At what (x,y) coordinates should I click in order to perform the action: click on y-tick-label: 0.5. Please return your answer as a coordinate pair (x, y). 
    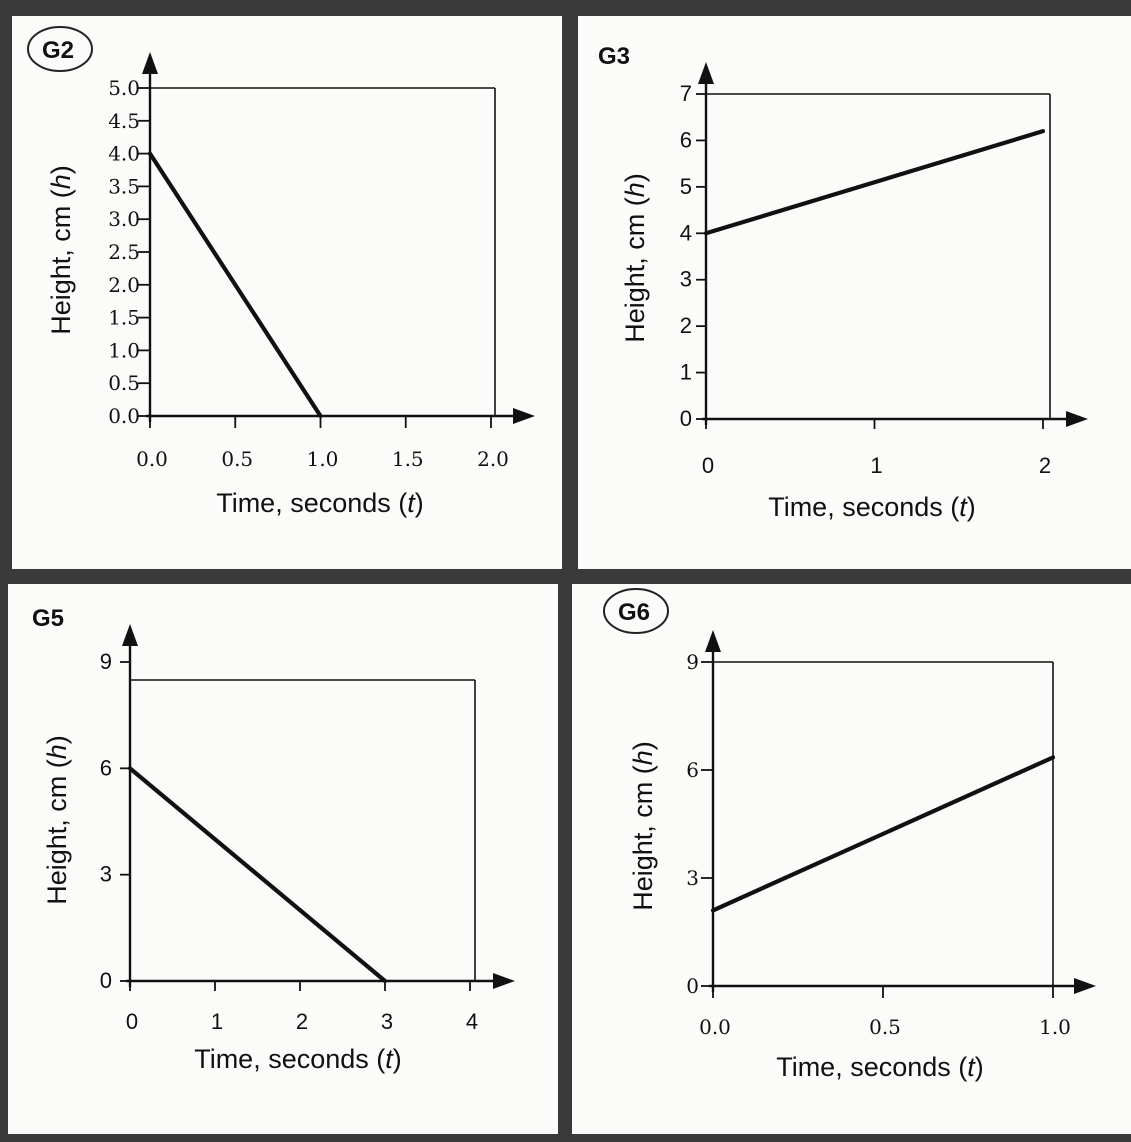
    Looking at the image, I should click on (124, 383).